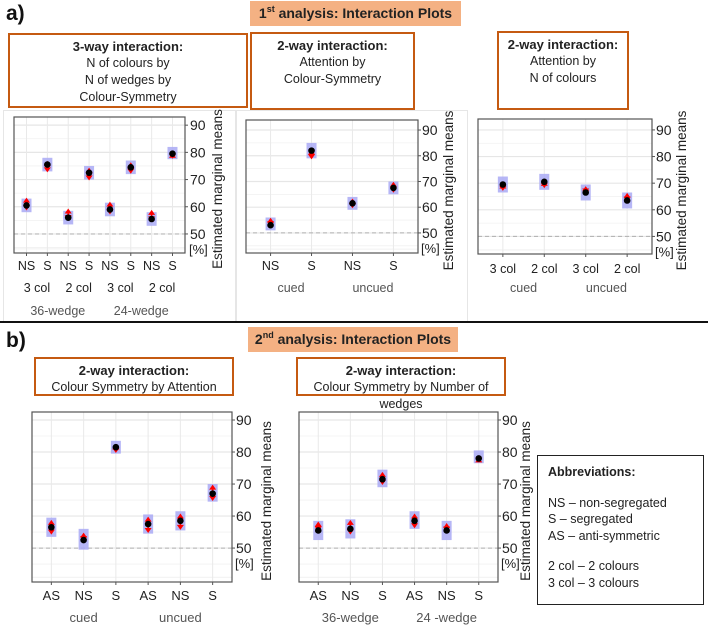  Describe the element at coordinates (607, 502) in the screenshot. I see `abbreviation-item: NS – non-segregated` at that location.